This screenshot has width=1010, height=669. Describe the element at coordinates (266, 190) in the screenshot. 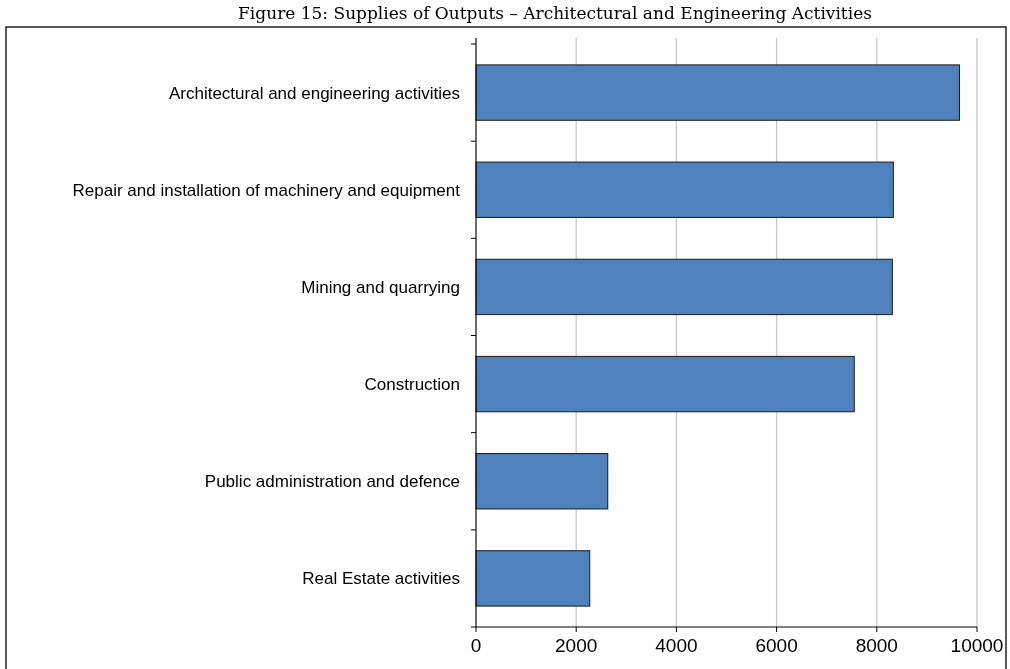

I see `y-tick-label: Repair and installation of machinery and equipment` at that location.